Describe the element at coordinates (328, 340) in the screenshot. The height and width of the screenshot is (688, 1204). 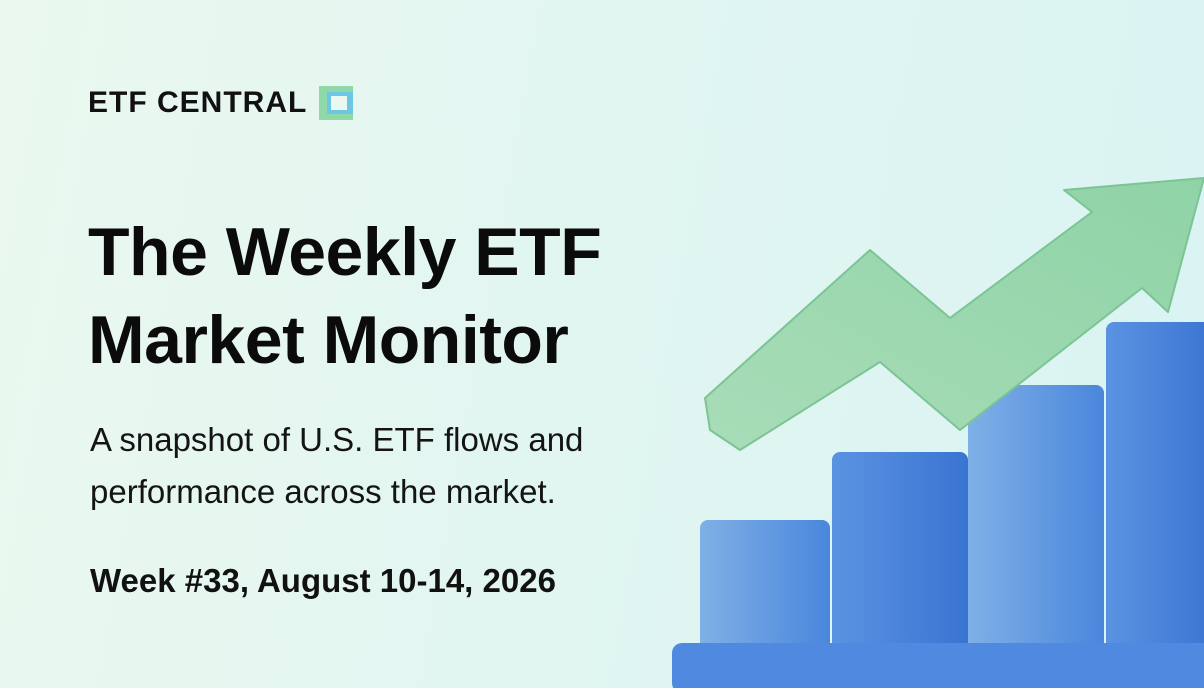
I see `title-line: Market Monitor` at that location.